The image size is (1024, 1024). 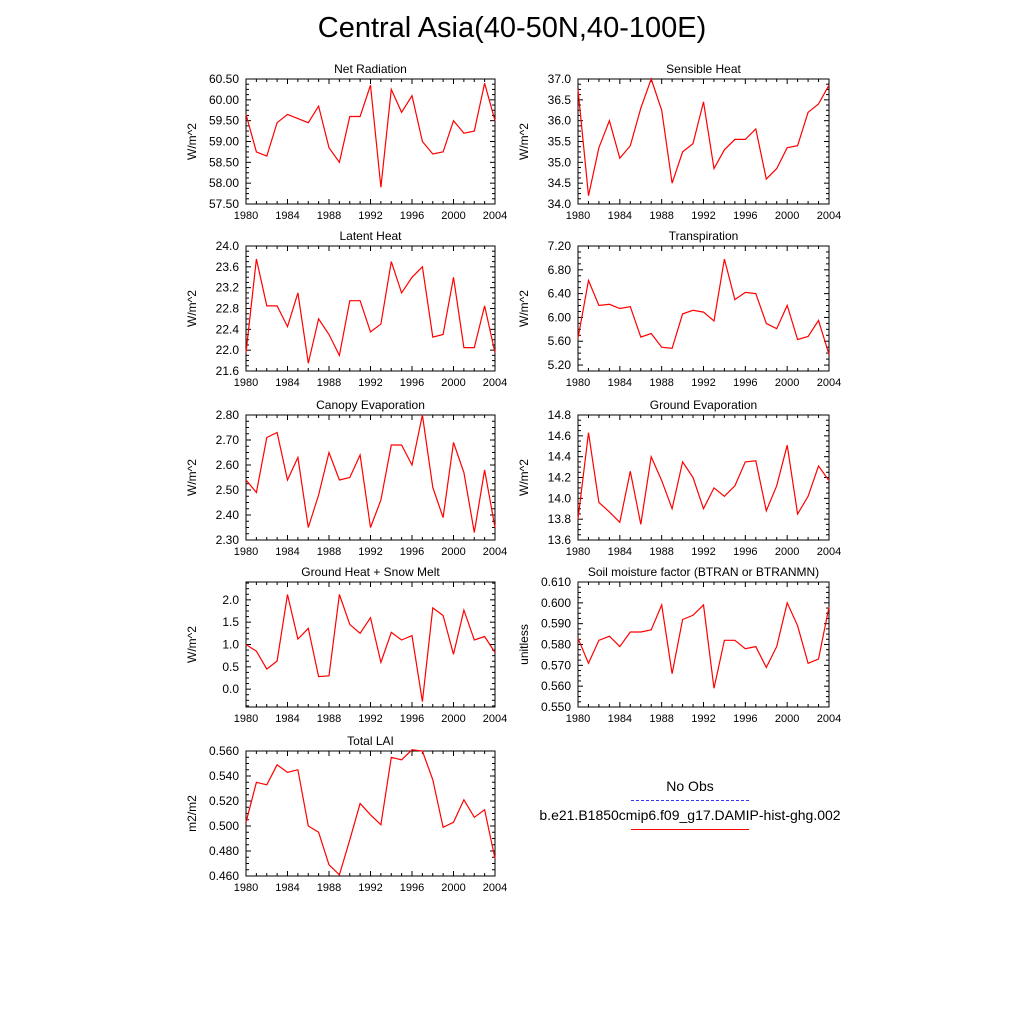 I want to click on y-tick-label: 36.0, so click(x=560, y=121).